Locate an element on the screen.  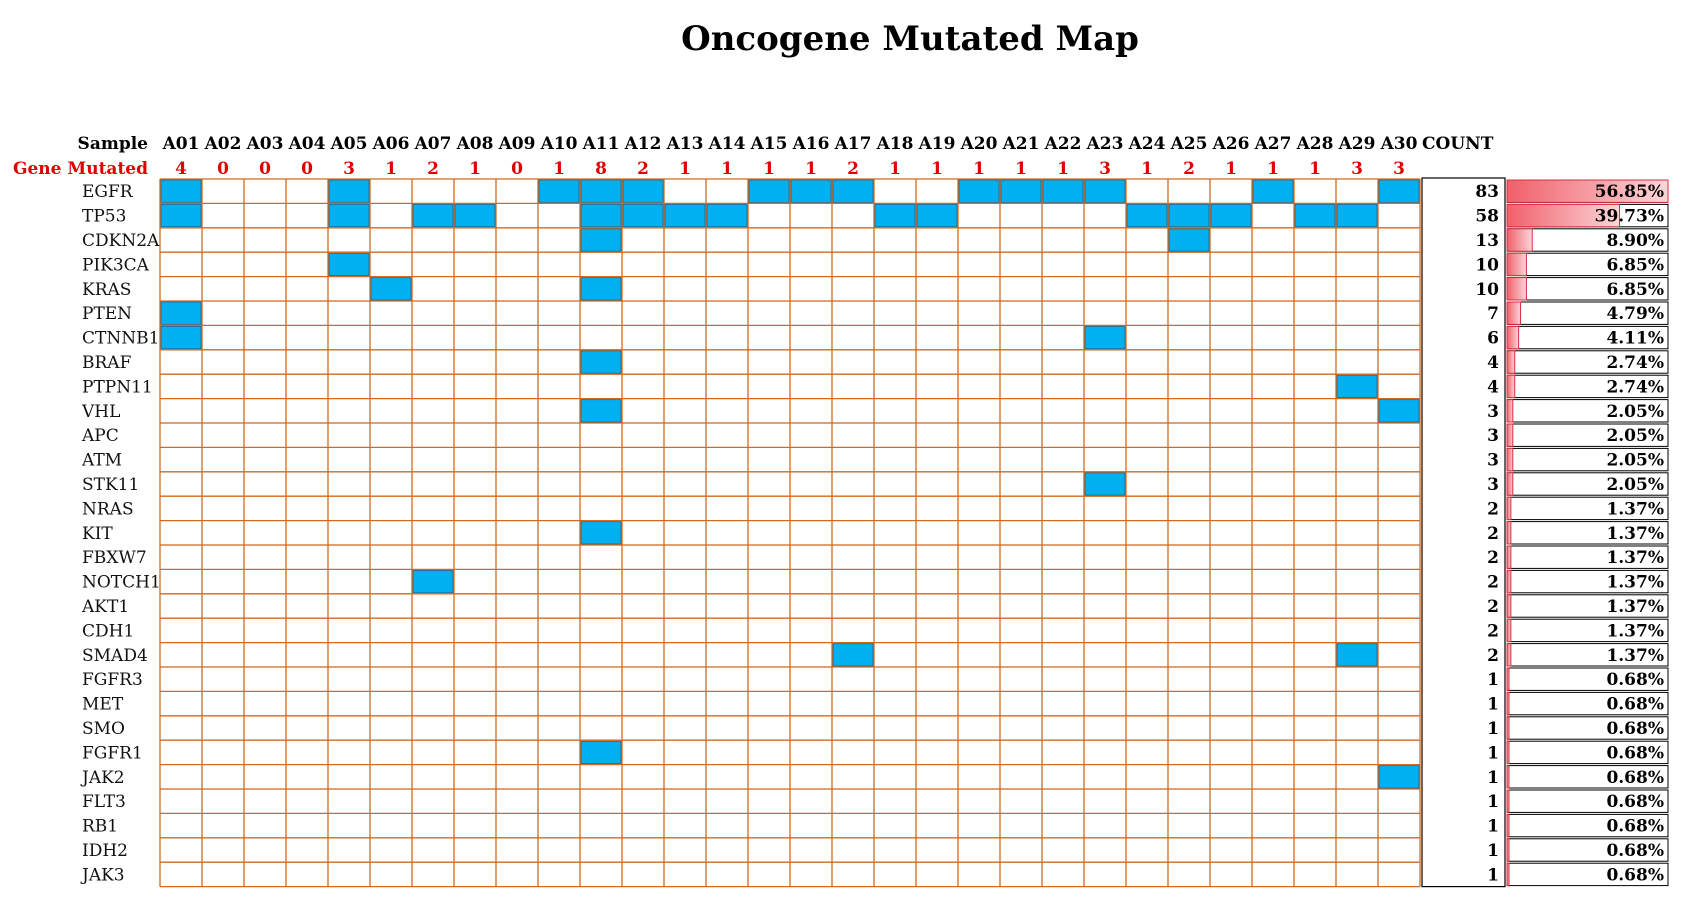
count-value: 2 is located at coordinates (1493, 509).